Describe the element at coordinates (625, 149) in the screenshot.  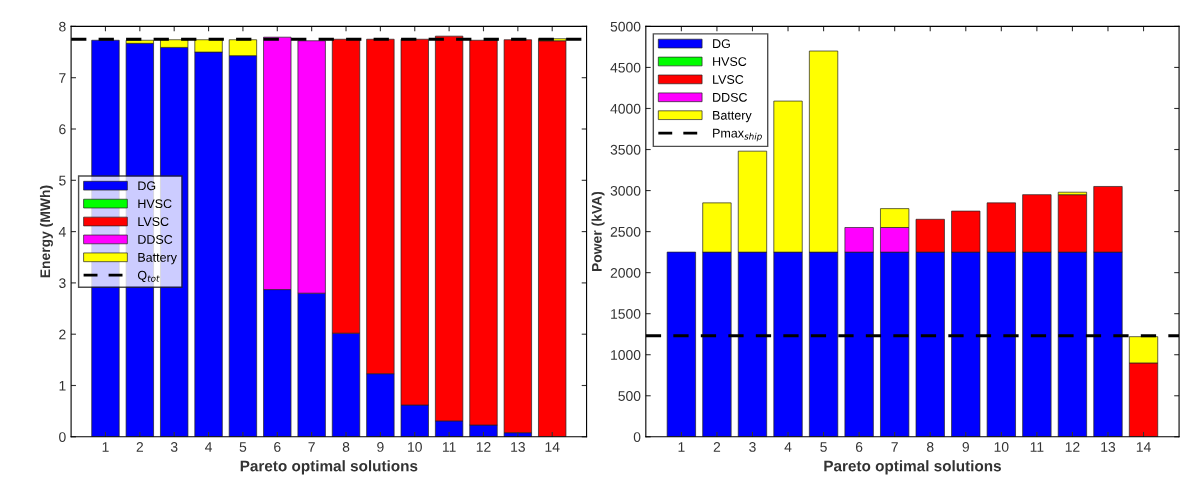
I see `y-tick-label: 3500` at that location.